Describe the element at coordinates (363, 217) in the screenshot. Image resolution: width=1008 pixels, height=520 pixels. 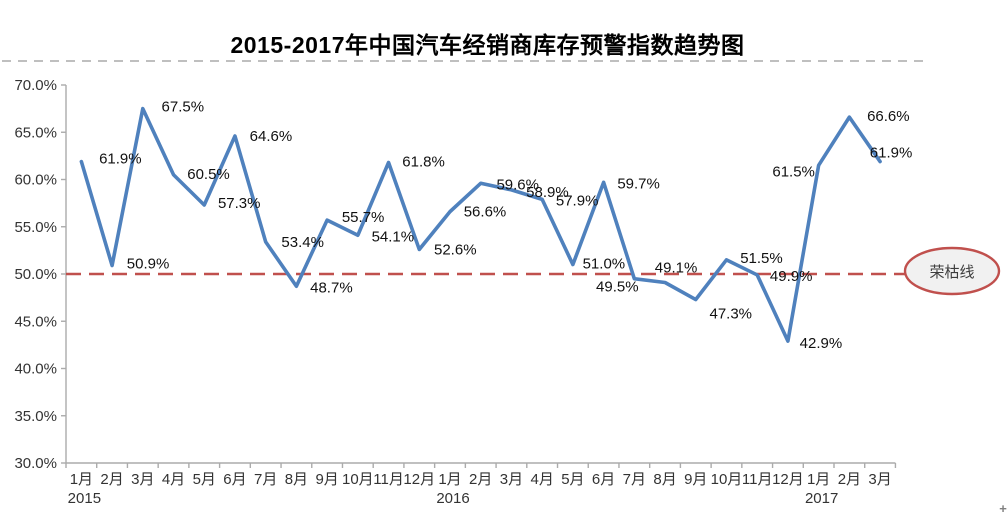
I see `data-label: 55.7%` at that location.